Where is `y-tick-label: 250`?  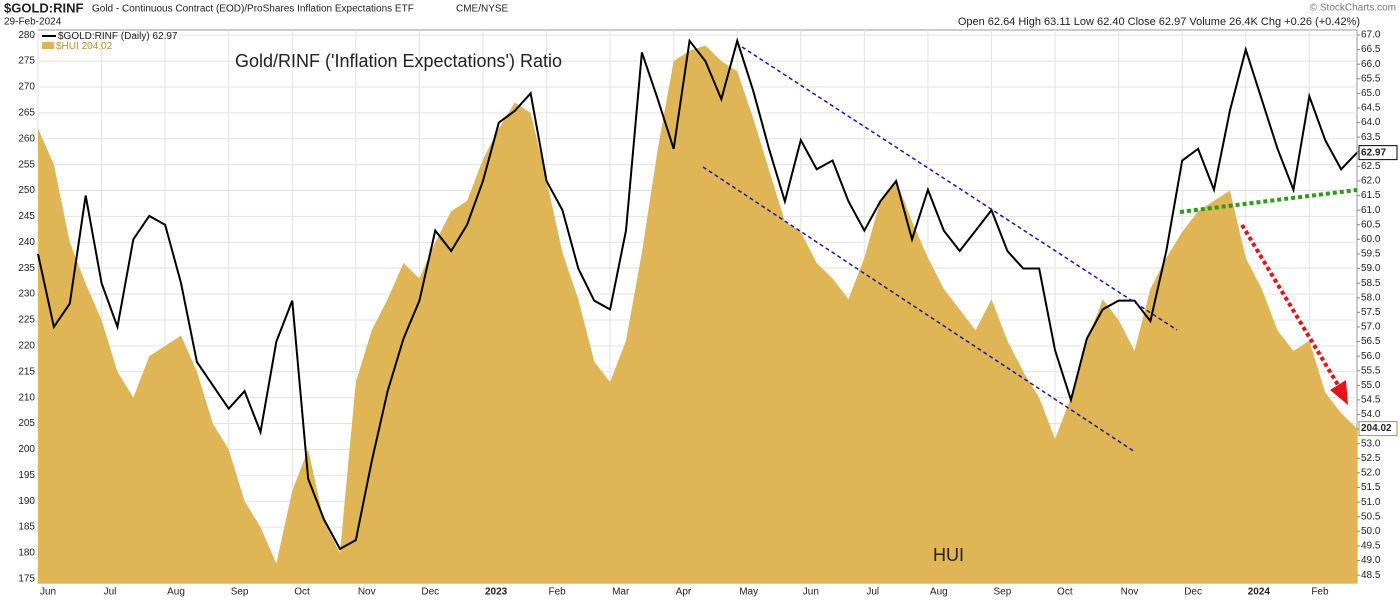
y-tick-label: 250 is located at coordinates (26, 190).